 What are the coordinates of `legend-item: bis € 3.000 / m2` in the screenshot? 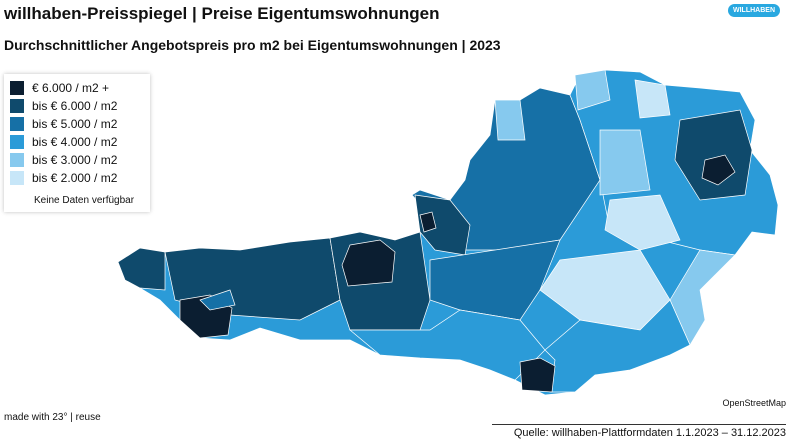 It's located at (63, 159).